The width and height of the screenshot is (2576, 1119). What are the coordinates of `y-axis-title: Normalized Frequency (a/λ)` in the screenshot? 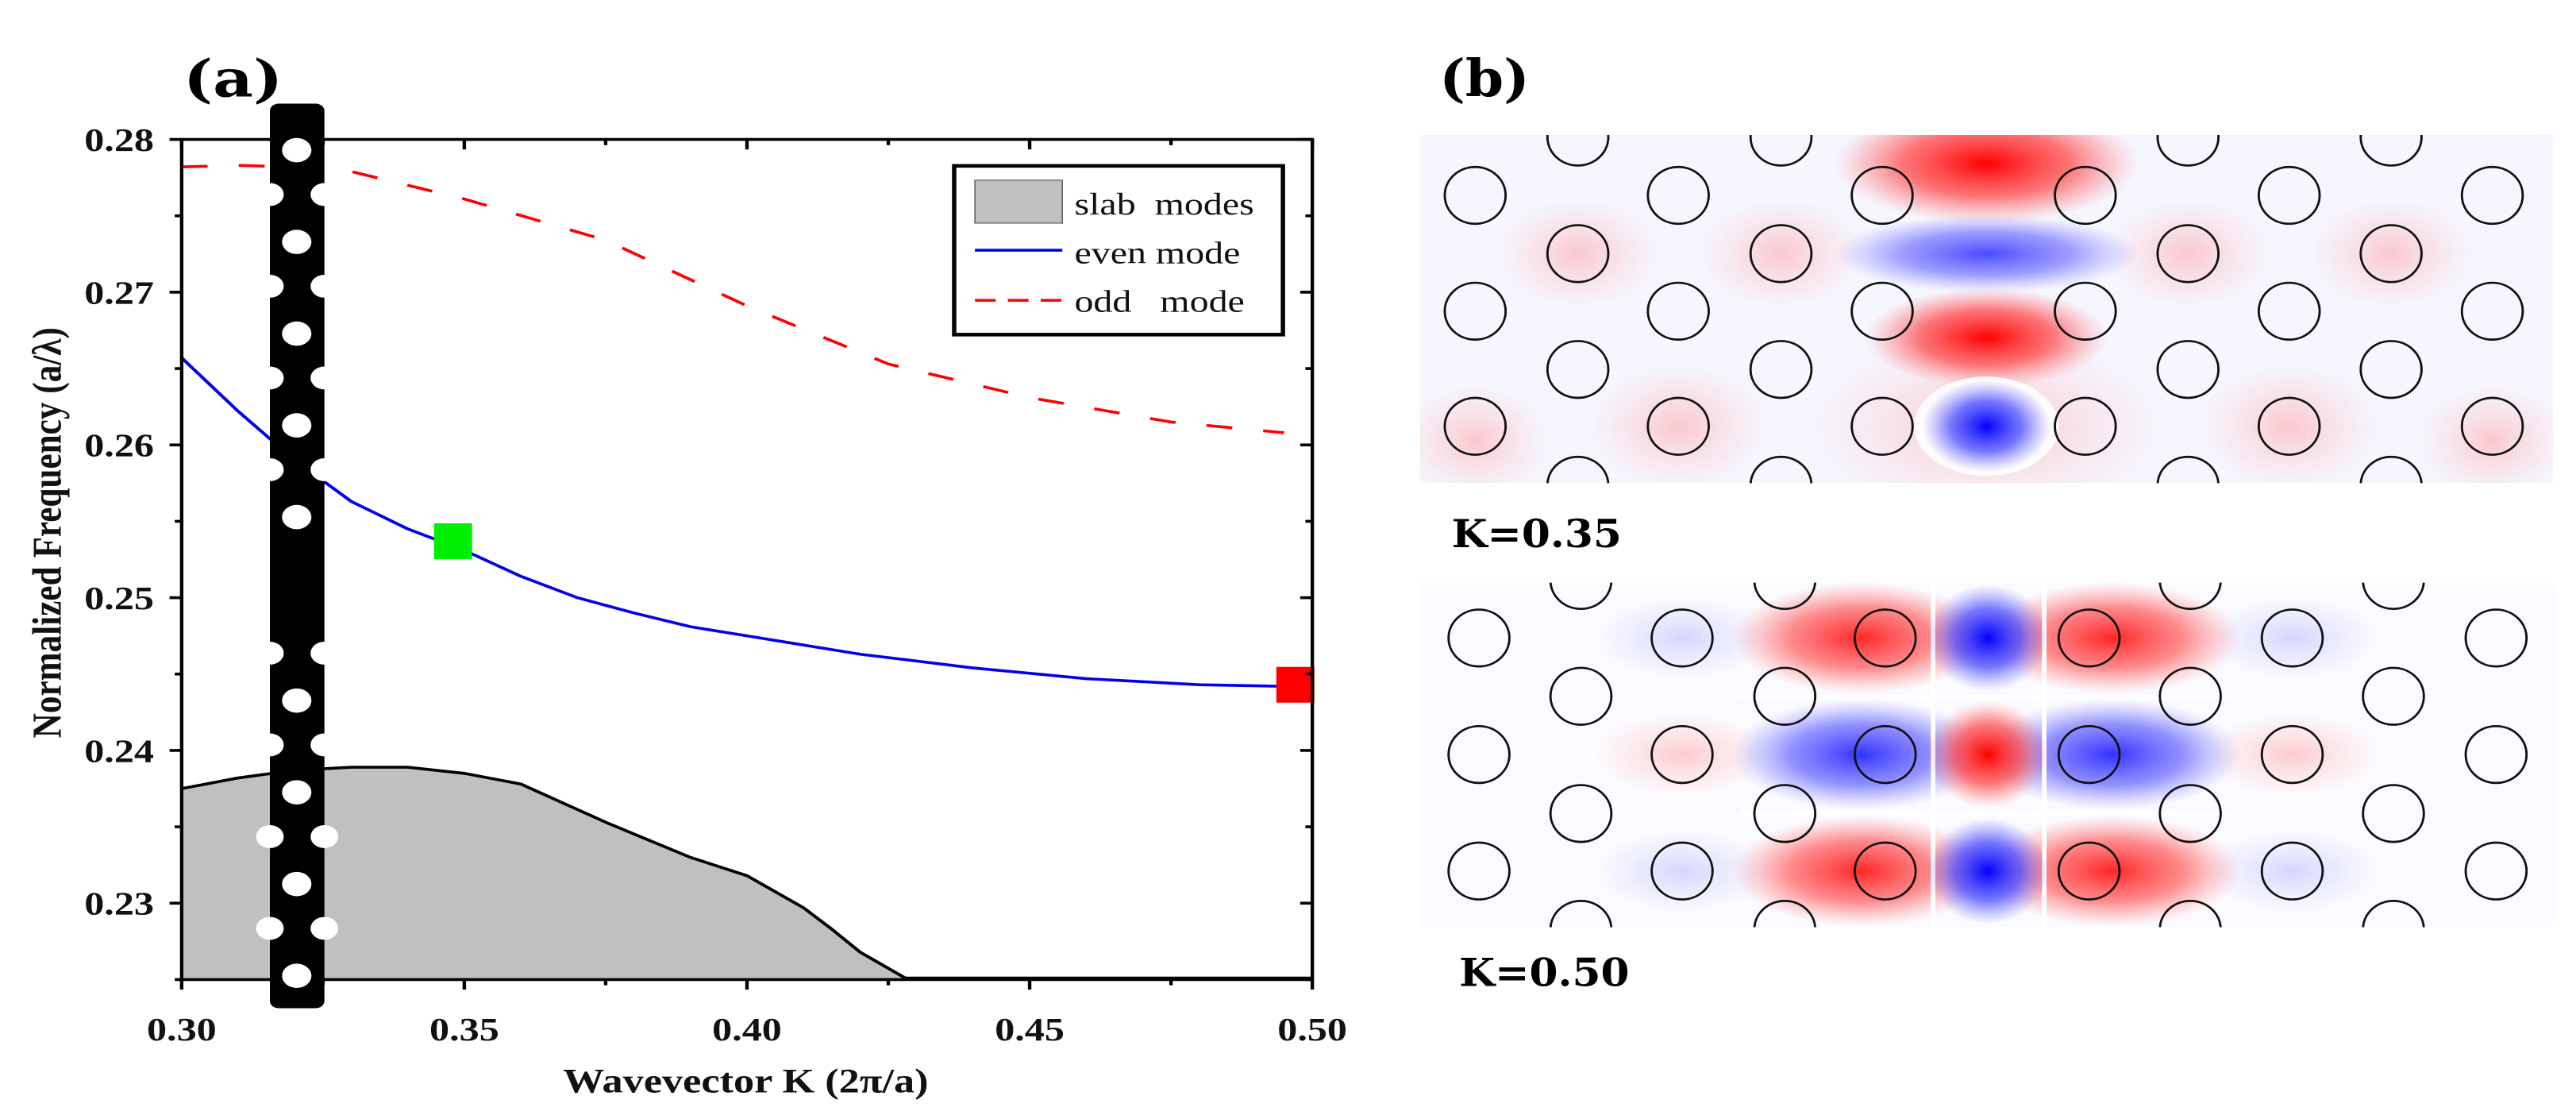 It's located at (47, 532).